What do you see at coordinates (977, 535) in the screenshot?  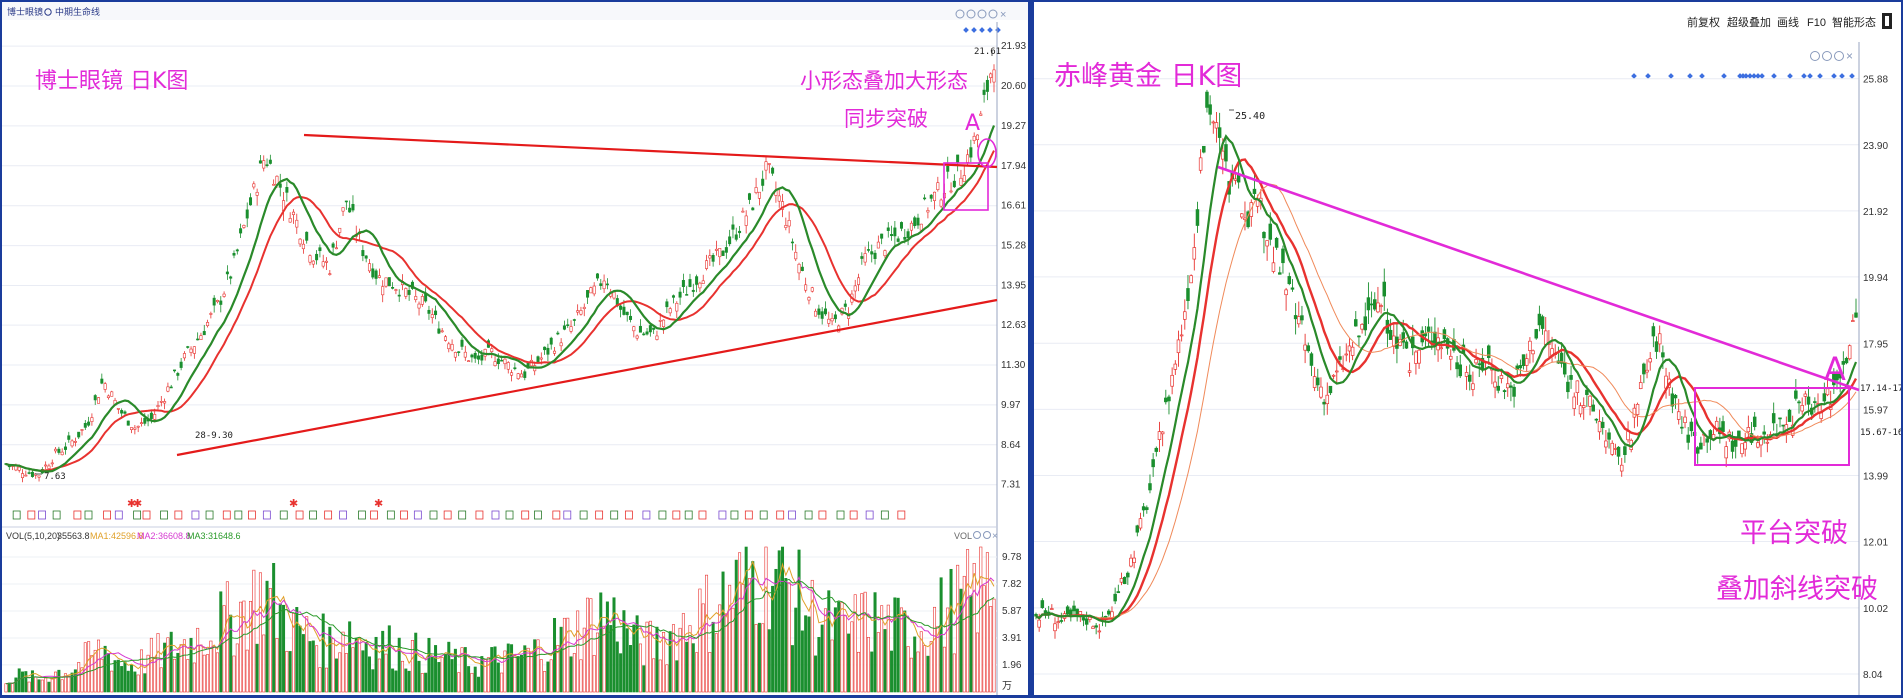 I see `vol-settings-icon` at bounding box center [977, 535].